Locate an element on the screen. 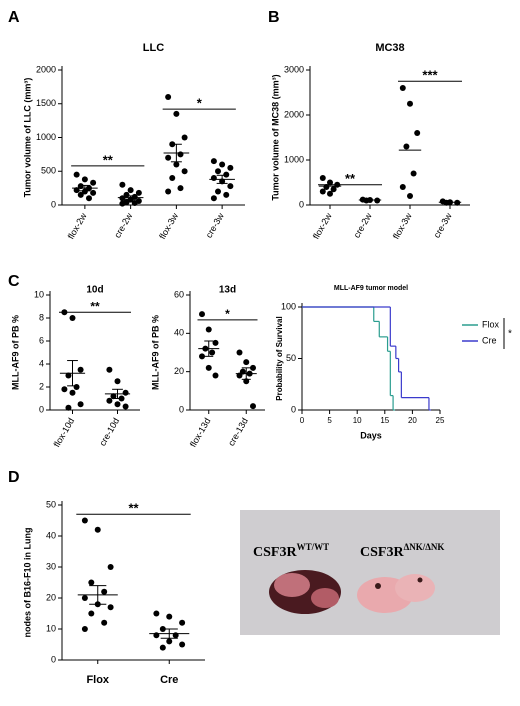 Image resolution: width=520 pixels, height=706 pixels. x-tick-label: 10 is located at coordinates (357, 420).